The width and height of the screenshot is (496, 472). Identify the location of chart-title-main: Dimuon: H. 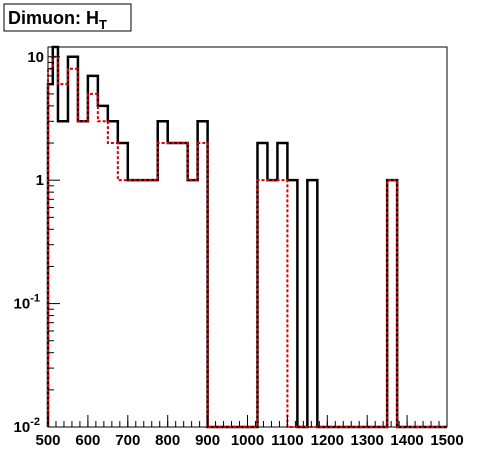
(53, 18).